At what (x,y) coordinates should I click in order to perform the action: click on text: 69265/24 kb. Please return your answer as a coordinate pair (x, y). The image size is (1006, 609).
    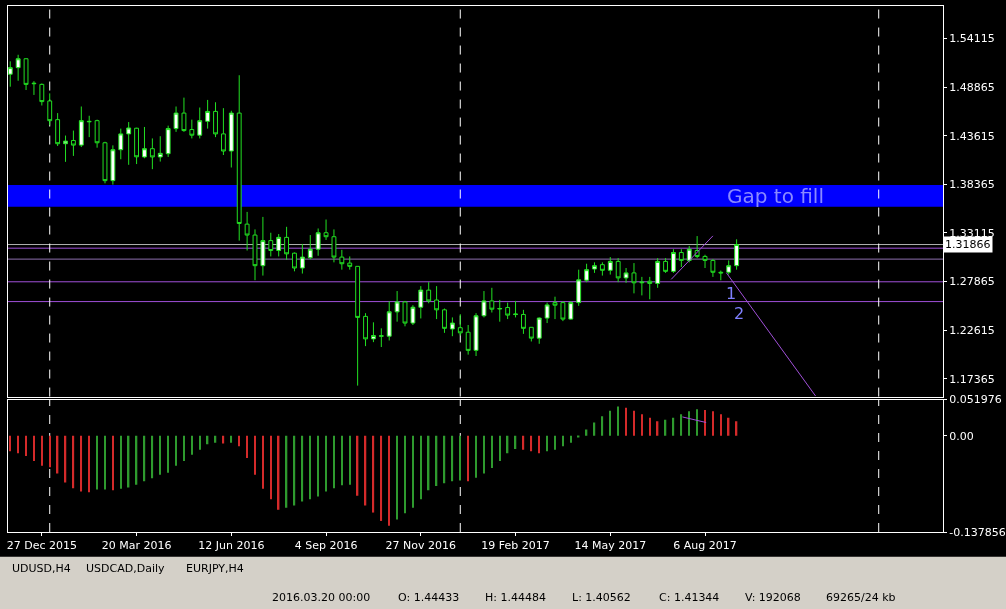
    Looking at the image, I should click on (861, 597).